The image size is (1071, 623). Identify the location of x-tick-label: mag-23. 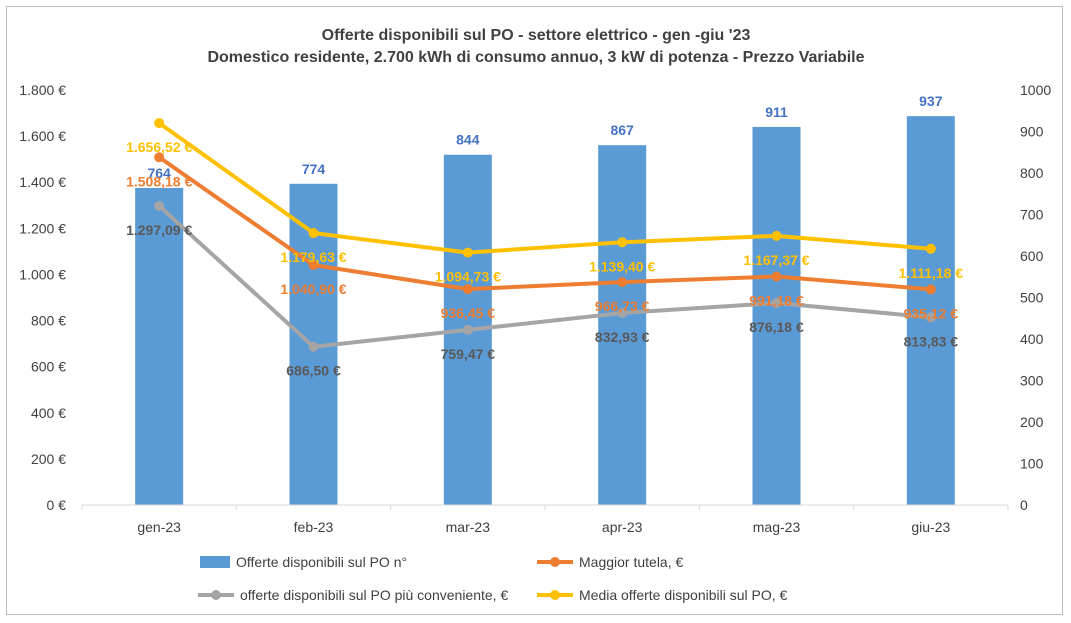
(777, 527).